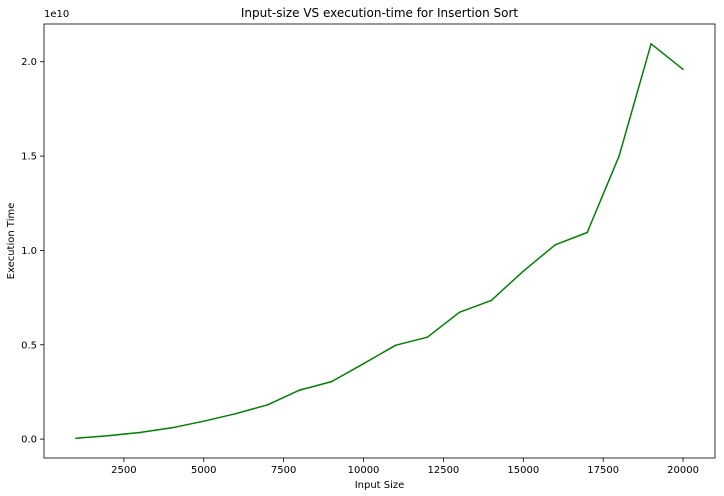 This screenshot has height=496, width=724. Describe the element at coordinates (11, 241) in the screenshot. I see `y-axis-label: Execution Time` at that location.